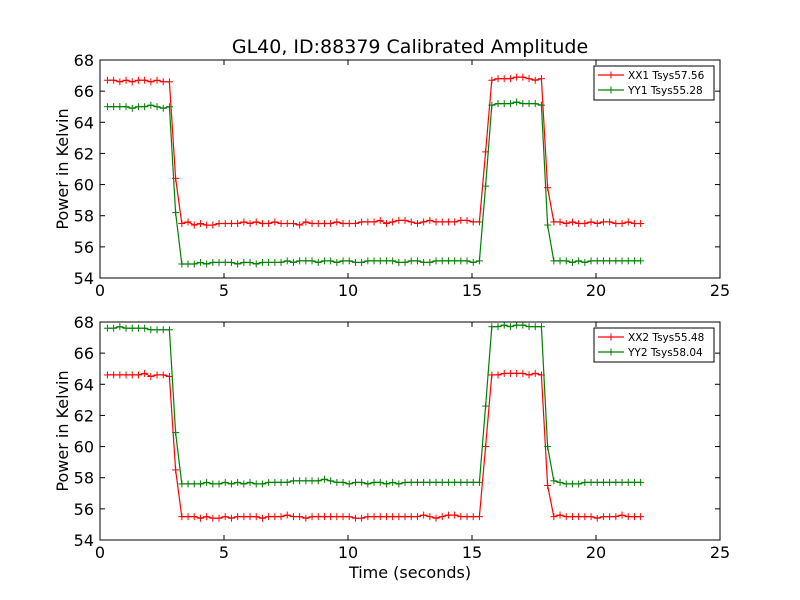 The image size is (800, 600). I want to click on x-tick-label: 20, so click(596, 552).